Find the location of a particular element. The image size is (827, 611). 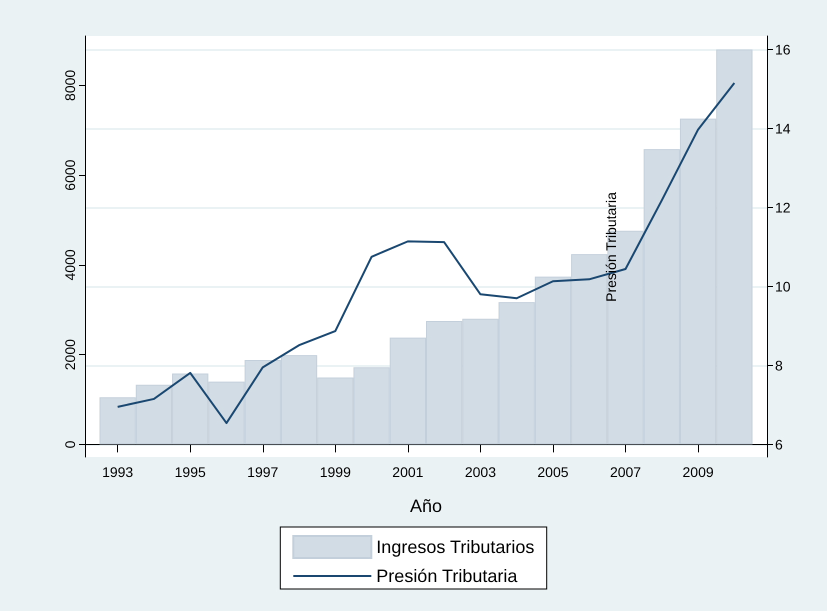

legend-label: Ingresos Tributarios is located at coordinates (455, 547).